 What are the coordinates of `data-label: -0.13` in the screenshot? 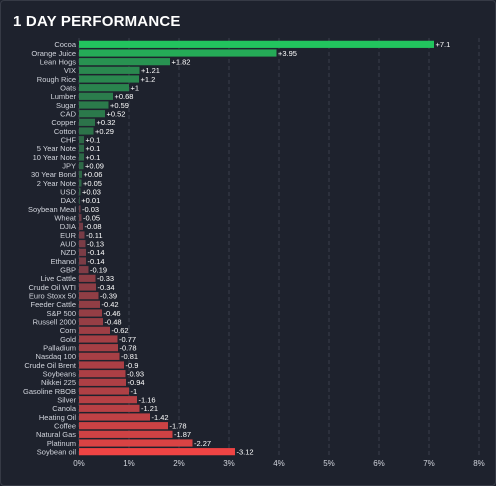 It's located at (95, 243).